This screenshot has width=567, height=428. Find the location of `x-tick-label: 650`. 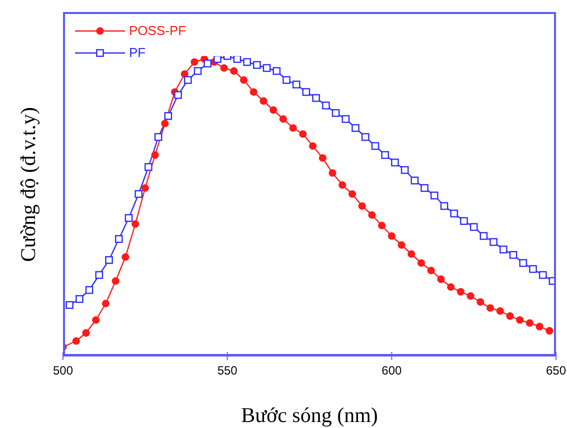

x-tick-label: 650 is located at coordinates (556, 371).